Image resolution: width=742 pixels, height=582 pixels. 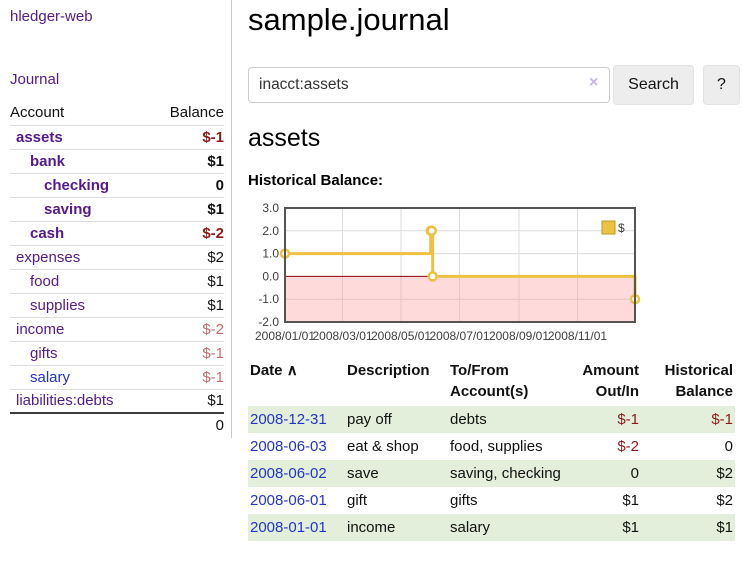 What do you see at coordinates (117, 304) in the screenshot?
I see `account-row: supplies $1` at bounding box center [117, 304].